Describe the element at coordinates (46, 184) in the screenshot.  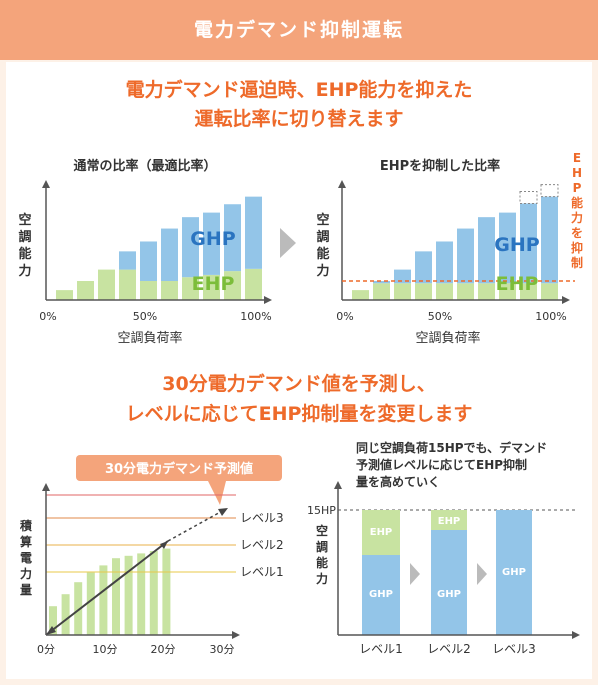
I see `left-chart-y-arrow` at that location.